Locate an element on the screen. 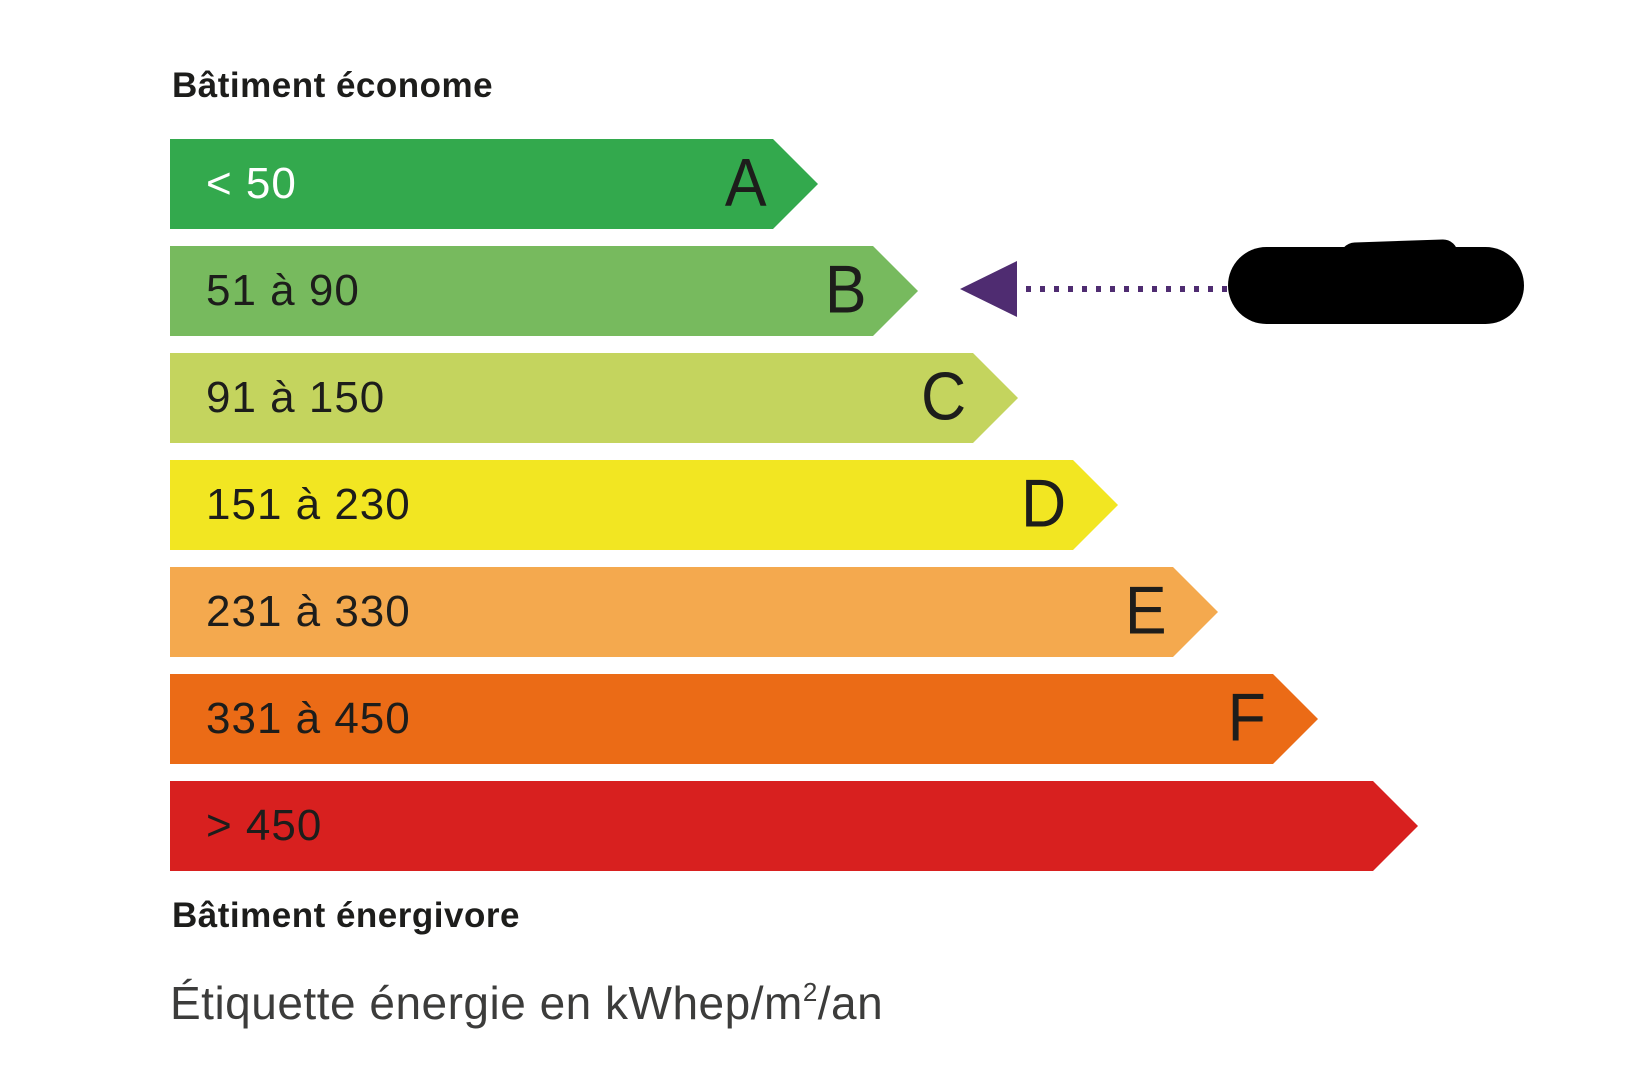 The height and width of the screenshot is (1080, 1633). range-label: 231 à 330 is located at coordinates (308, 611).